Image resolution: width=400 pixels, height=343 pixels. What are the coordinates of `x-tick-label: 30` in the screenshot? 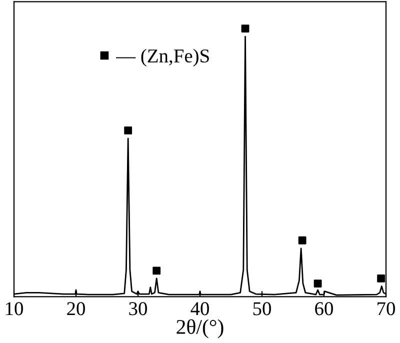 It's located at (138, 309).